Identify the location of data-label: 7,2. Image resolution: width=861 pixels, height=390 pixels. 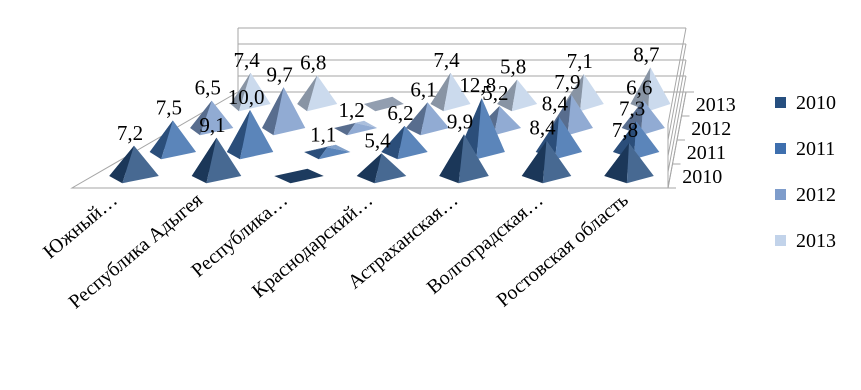
(130, 133).